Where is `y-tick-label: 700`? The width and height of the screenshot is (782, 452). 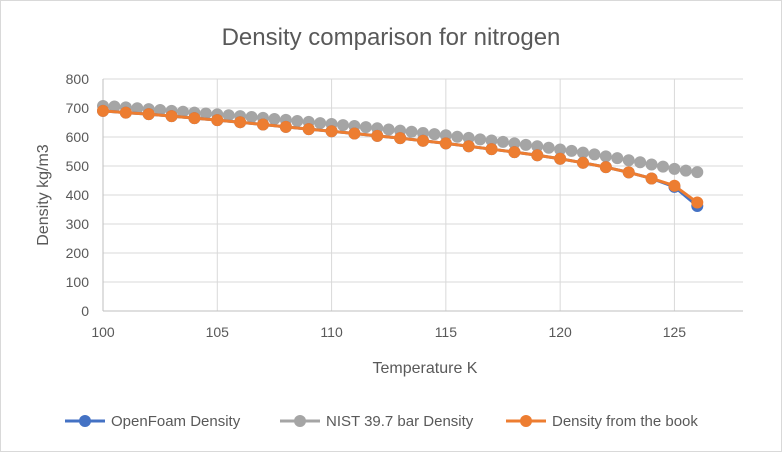 y-tick-label: 700 is located at coordinates (78, 108).